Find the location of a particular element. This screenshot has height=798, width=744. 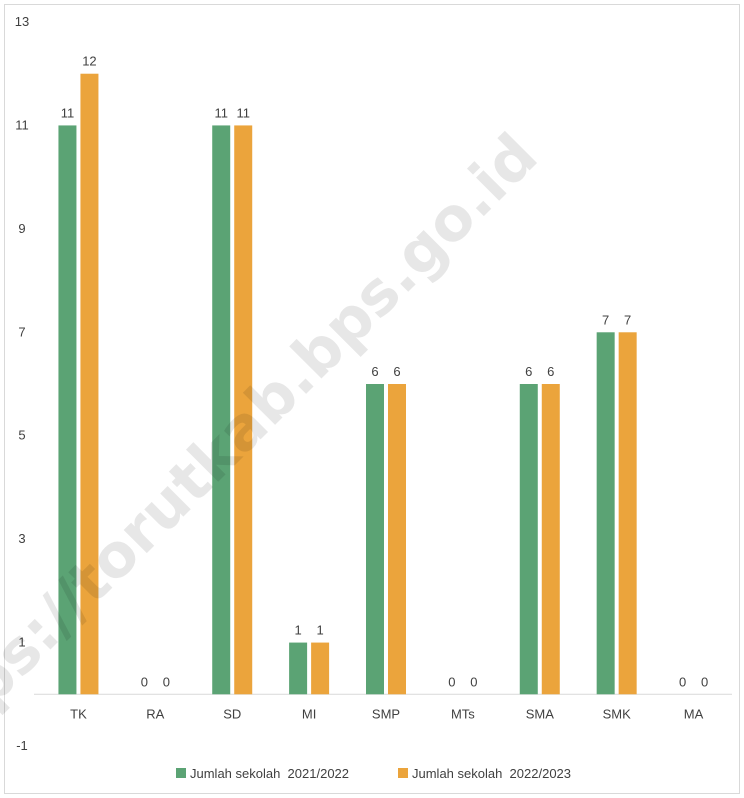

x-tick-label: RA is located at coordinates (155, 713).